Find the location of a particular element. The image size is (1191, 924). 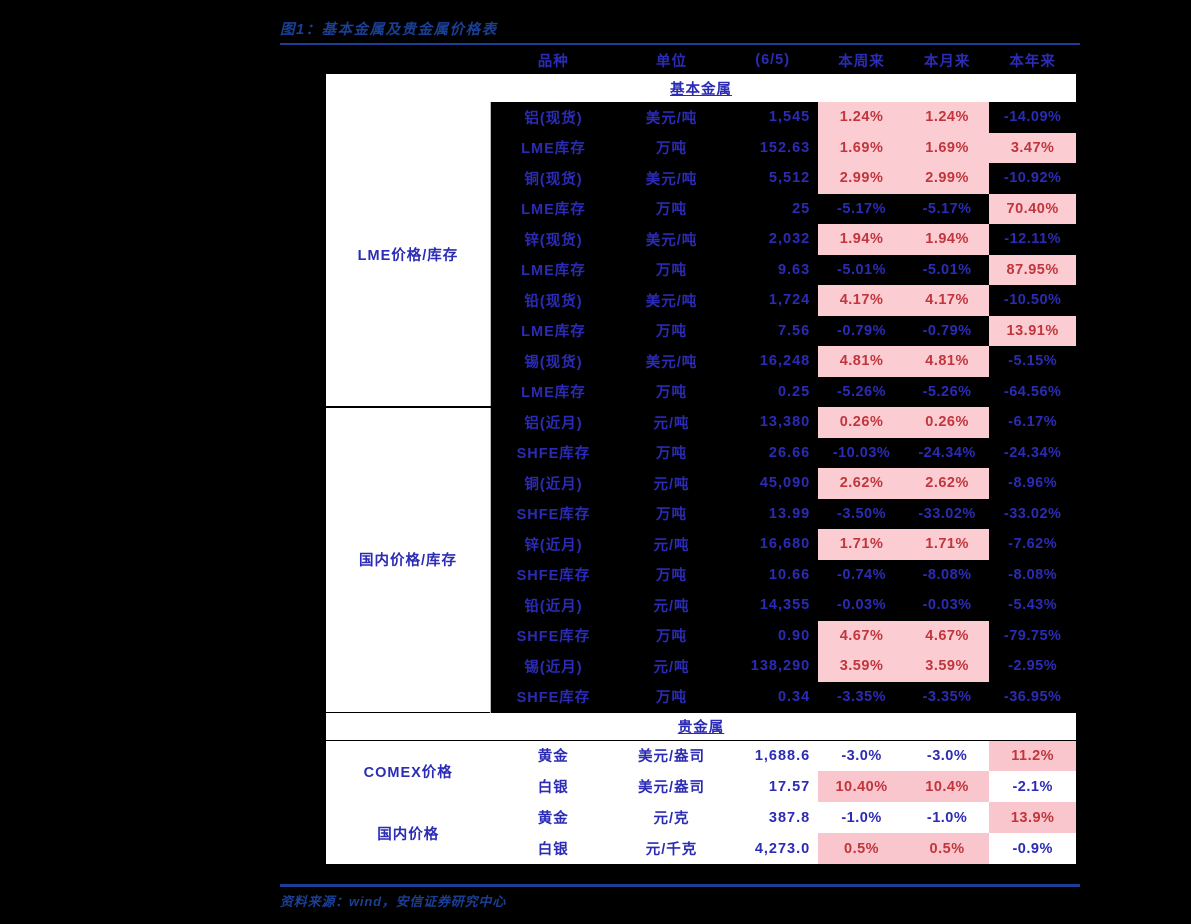

change-year: 70.40% is located at coordinates (1032, 208).